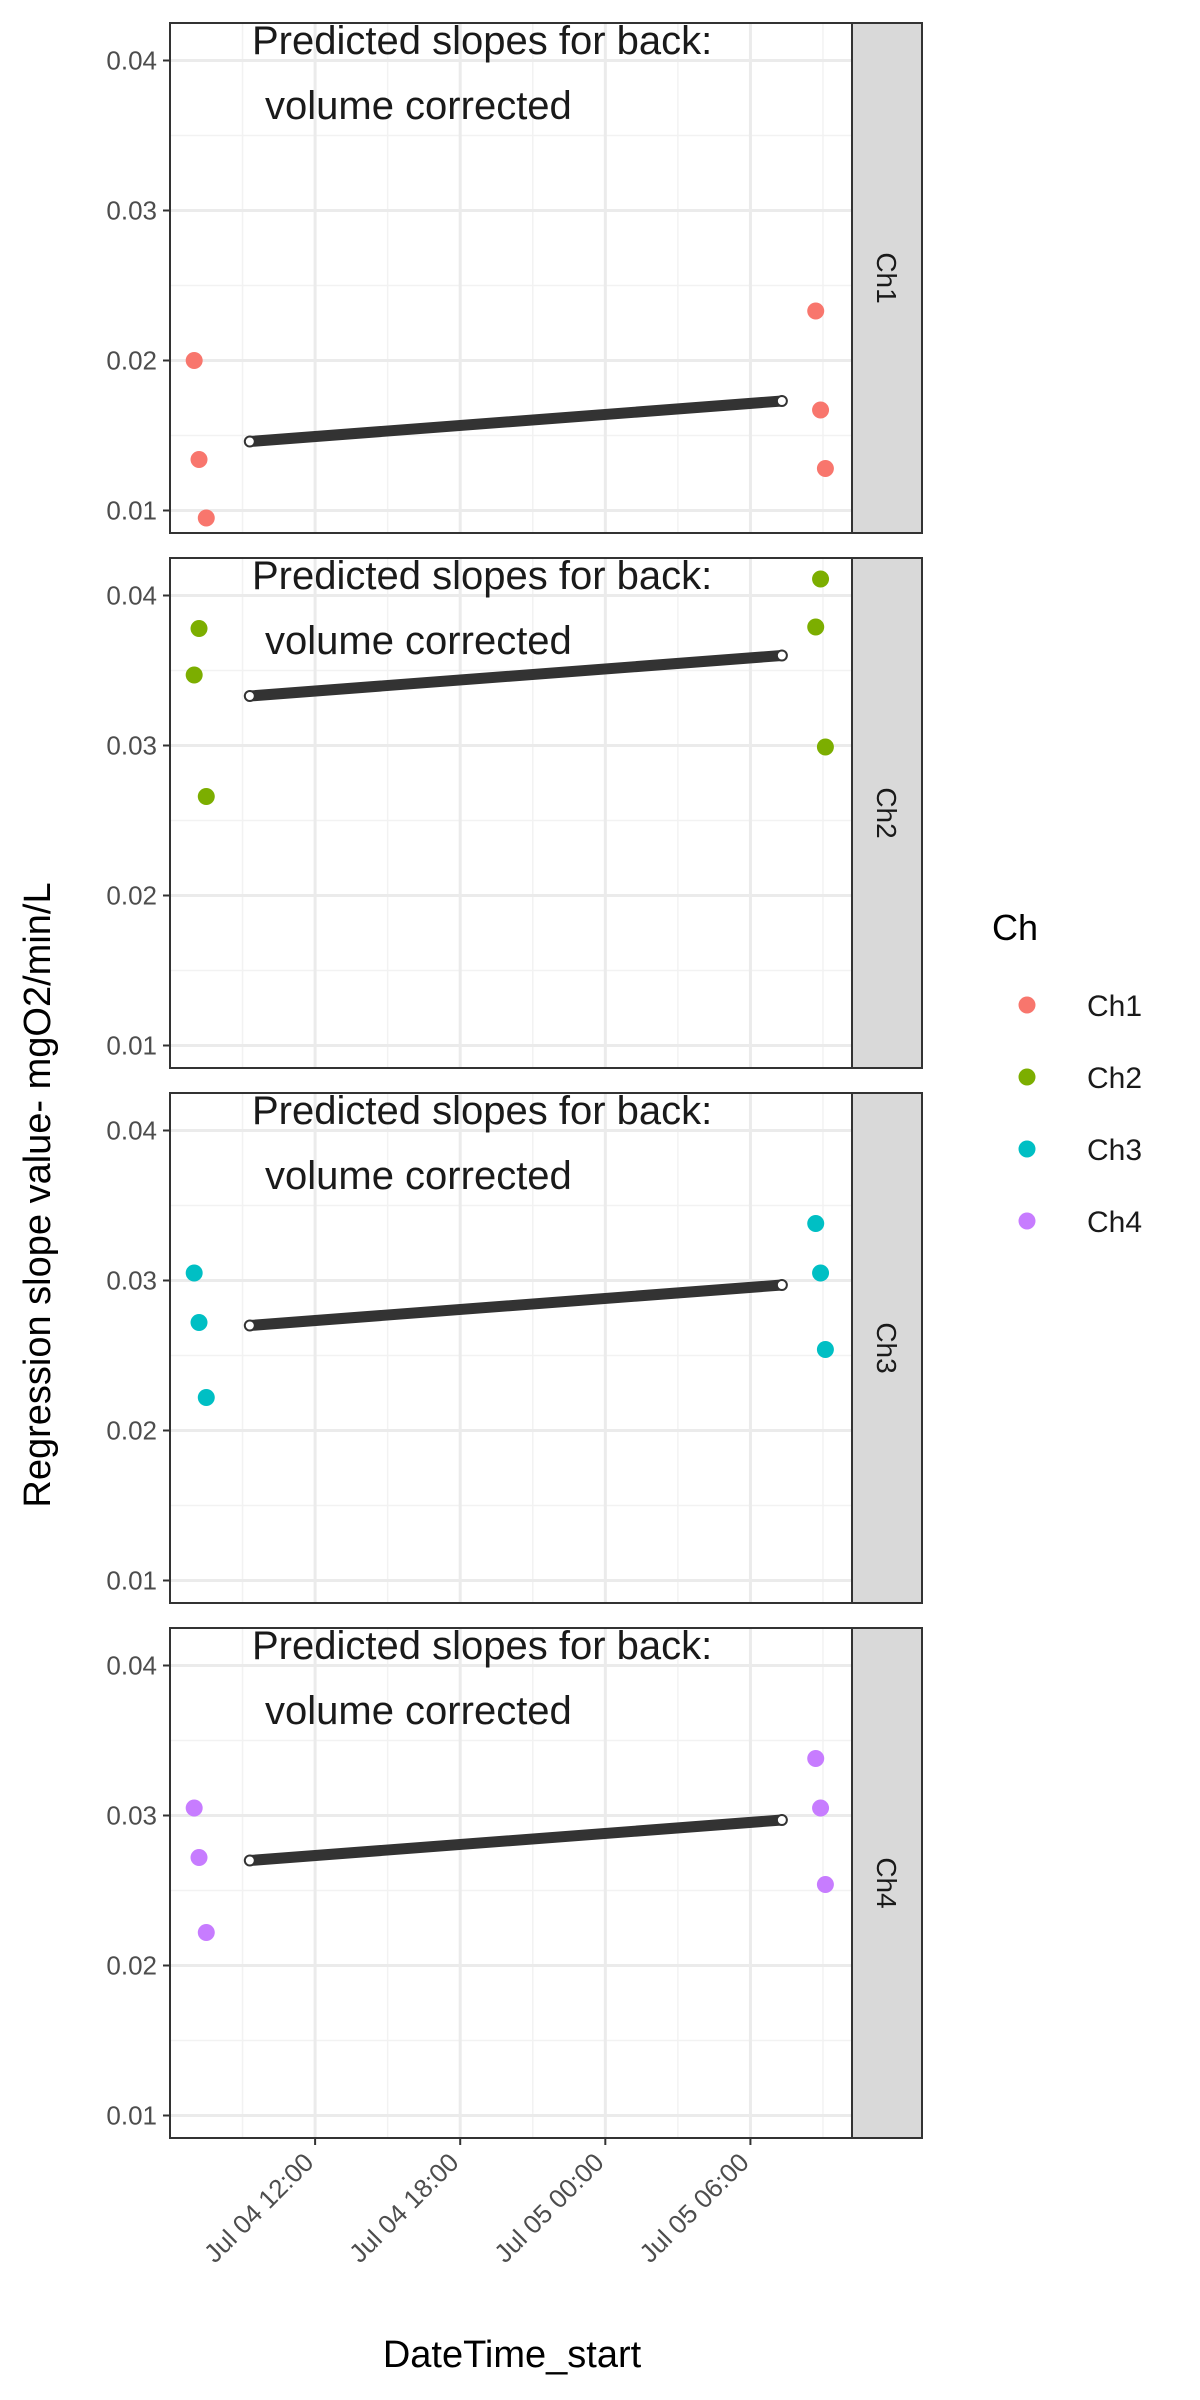 The image size is (1200, 2400). Describe the element at coordinates (548, 2207) in the screenshot. I see `x-tick-label: Jul 05 00:00` at that location.